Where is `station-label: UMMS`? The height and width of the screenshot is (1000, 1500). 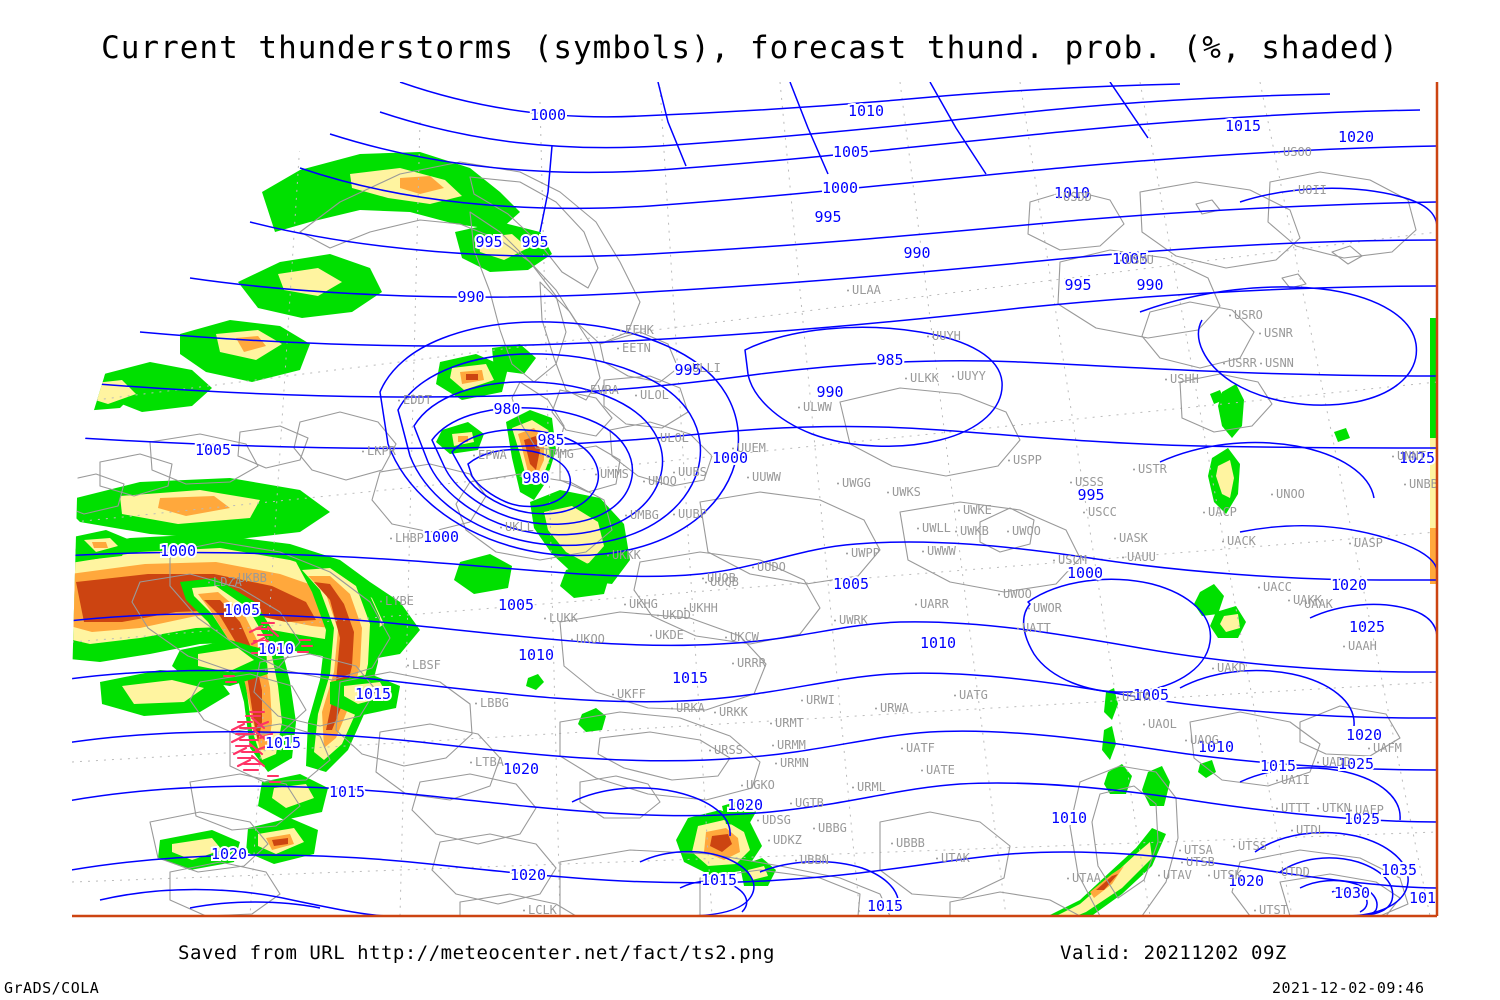
station-label: UMMS is located at coordinates (612, 474).